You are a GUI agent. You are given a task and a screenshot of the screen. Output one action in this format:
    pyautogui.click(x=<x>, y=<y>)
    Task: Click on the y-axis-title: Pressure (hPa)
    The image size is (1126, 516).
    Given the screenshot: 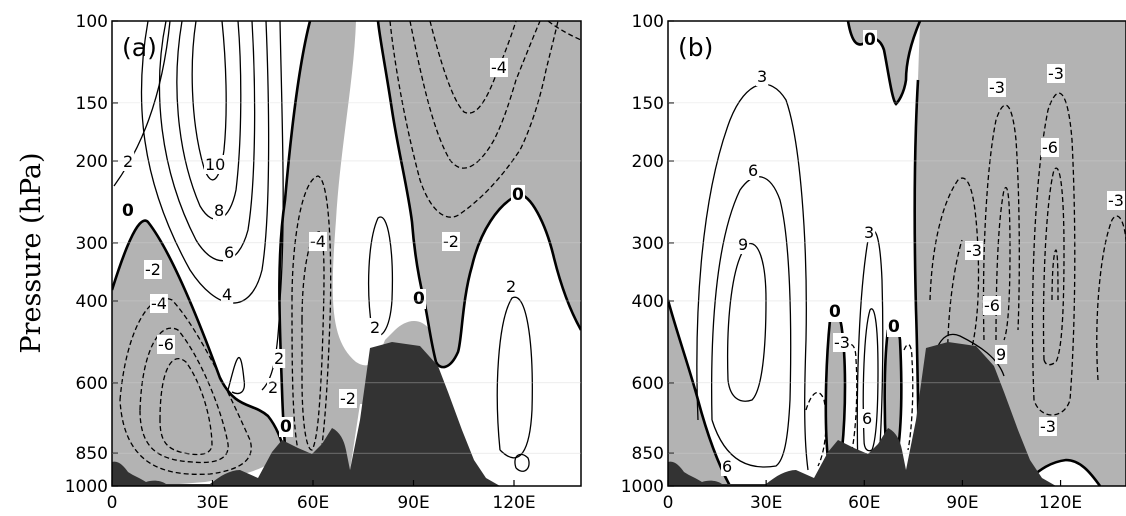 What is the action you would take?
    pyautogui.click(x=31, y=252)
    